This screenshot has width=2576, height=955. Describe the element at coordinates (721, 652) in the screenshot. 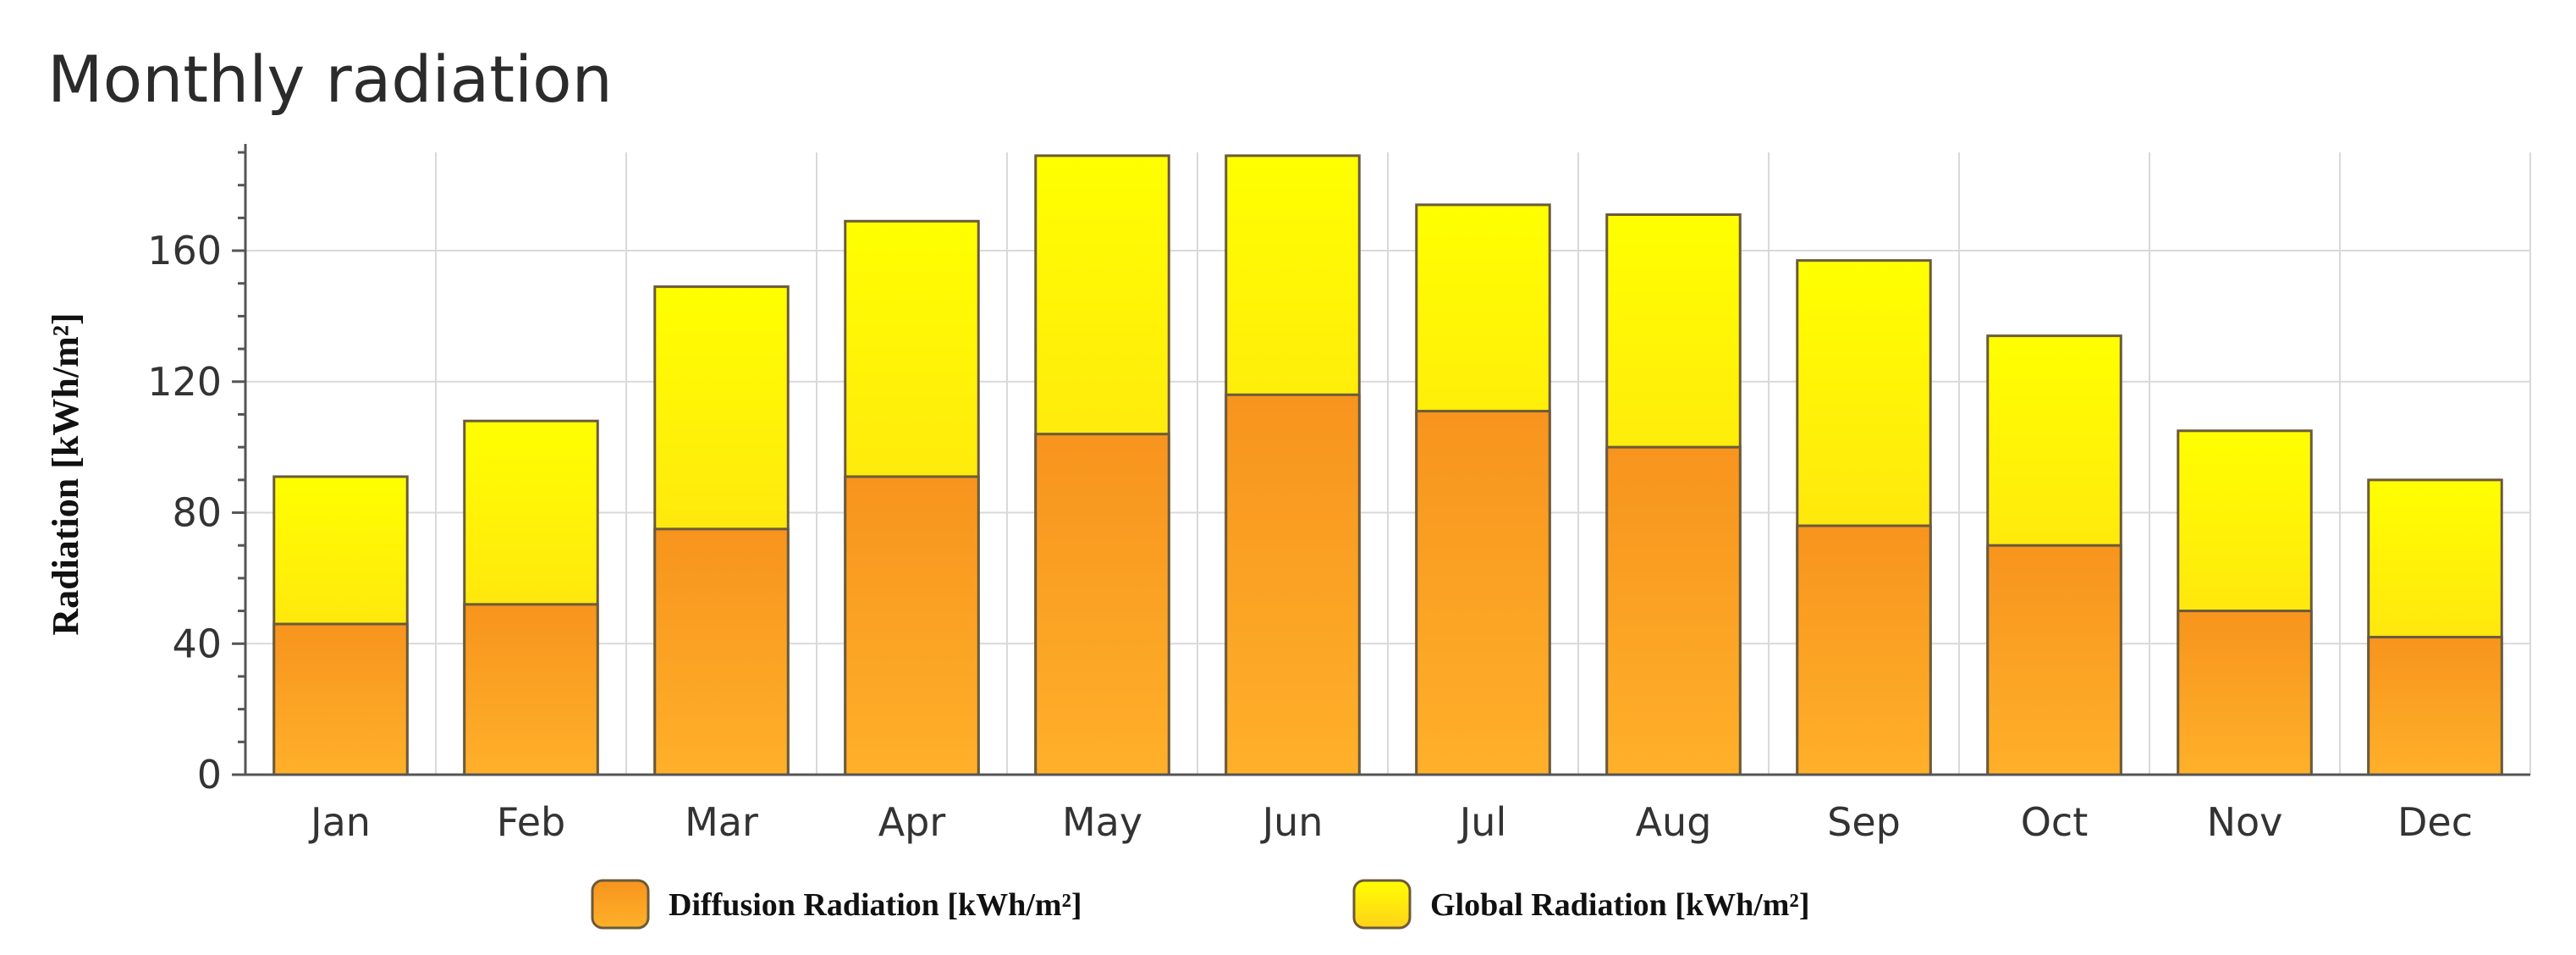

I see `bar-diffusion-mar` at that location.